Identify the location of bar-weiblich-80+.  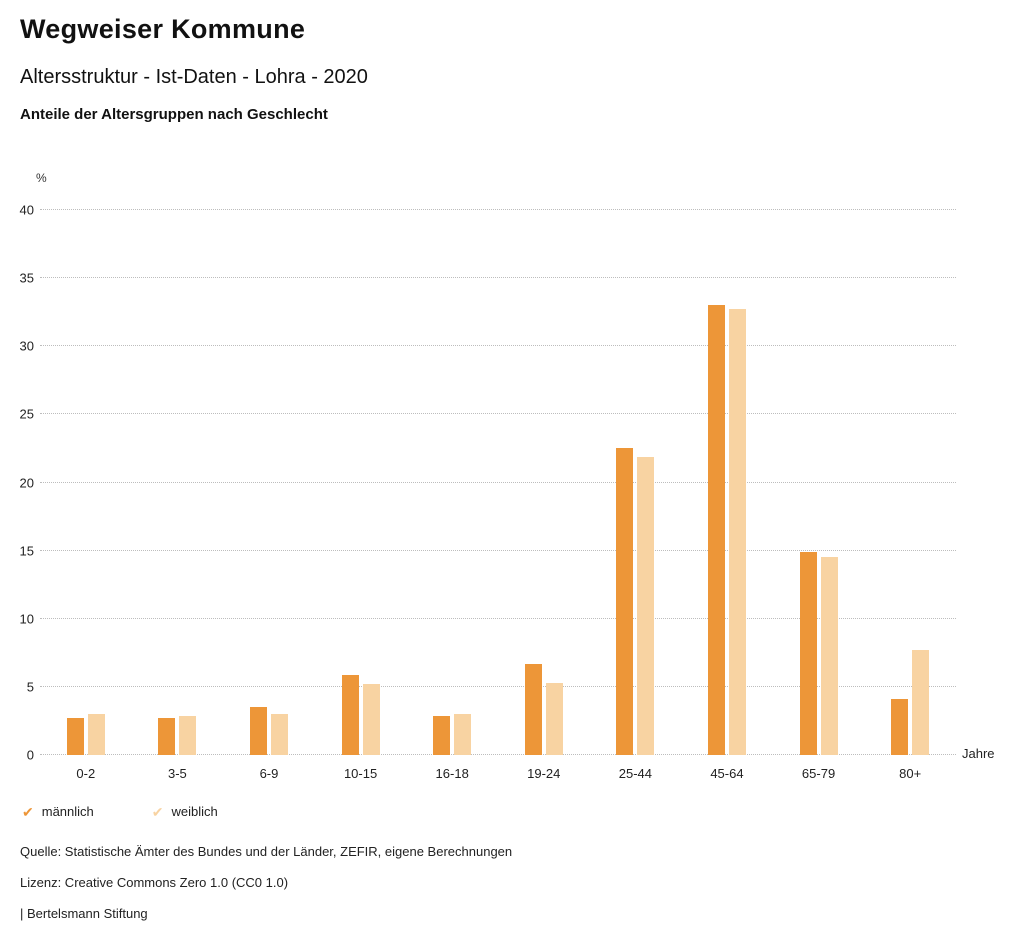
(921, 702).